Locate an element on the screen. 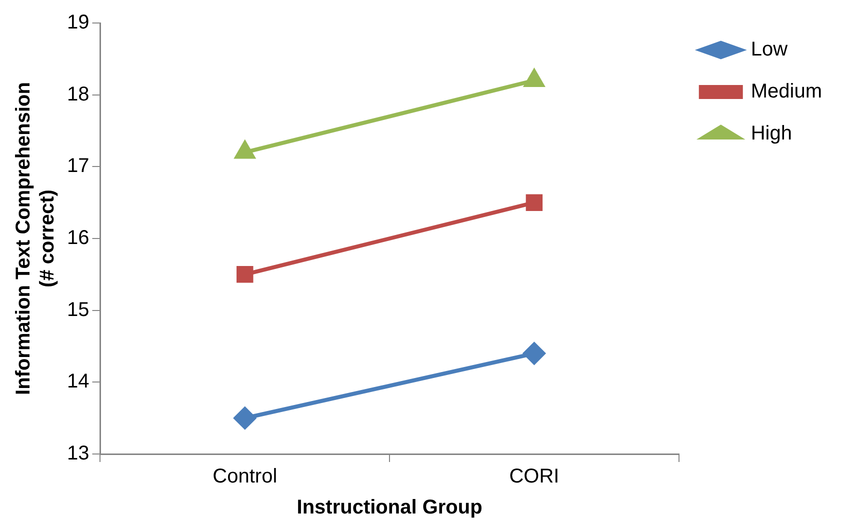 Image resolution: width=844 pixels, height=532 pixels. y-tick-label: 19 is located at coordinates (78, 23).